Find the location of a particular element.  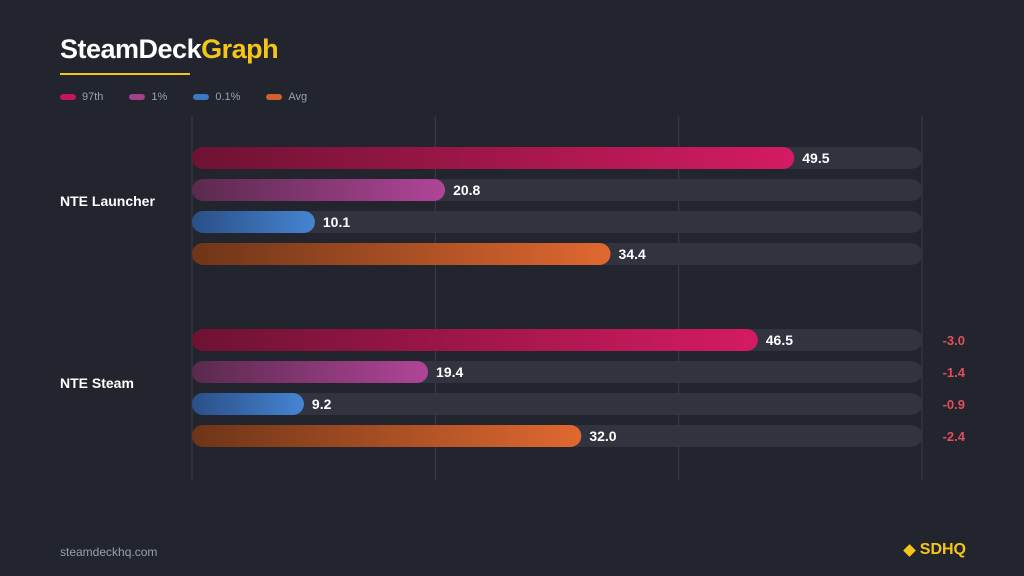

brand-underline is located at coordinates (125, 74).